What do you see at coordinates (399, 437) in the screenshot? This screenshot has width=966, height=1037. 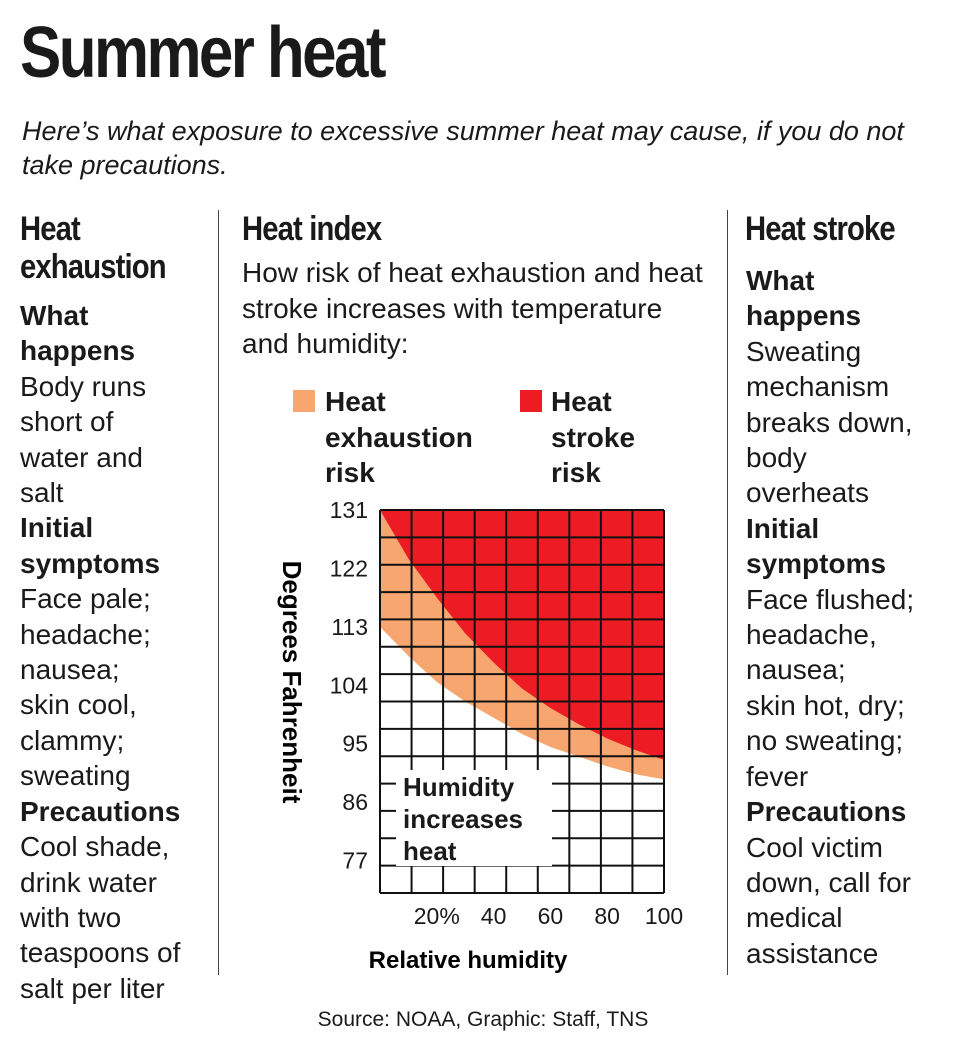 I see `legend-exhaustion-label: Heat exhaustion risk` at bounding box center [399, 437].